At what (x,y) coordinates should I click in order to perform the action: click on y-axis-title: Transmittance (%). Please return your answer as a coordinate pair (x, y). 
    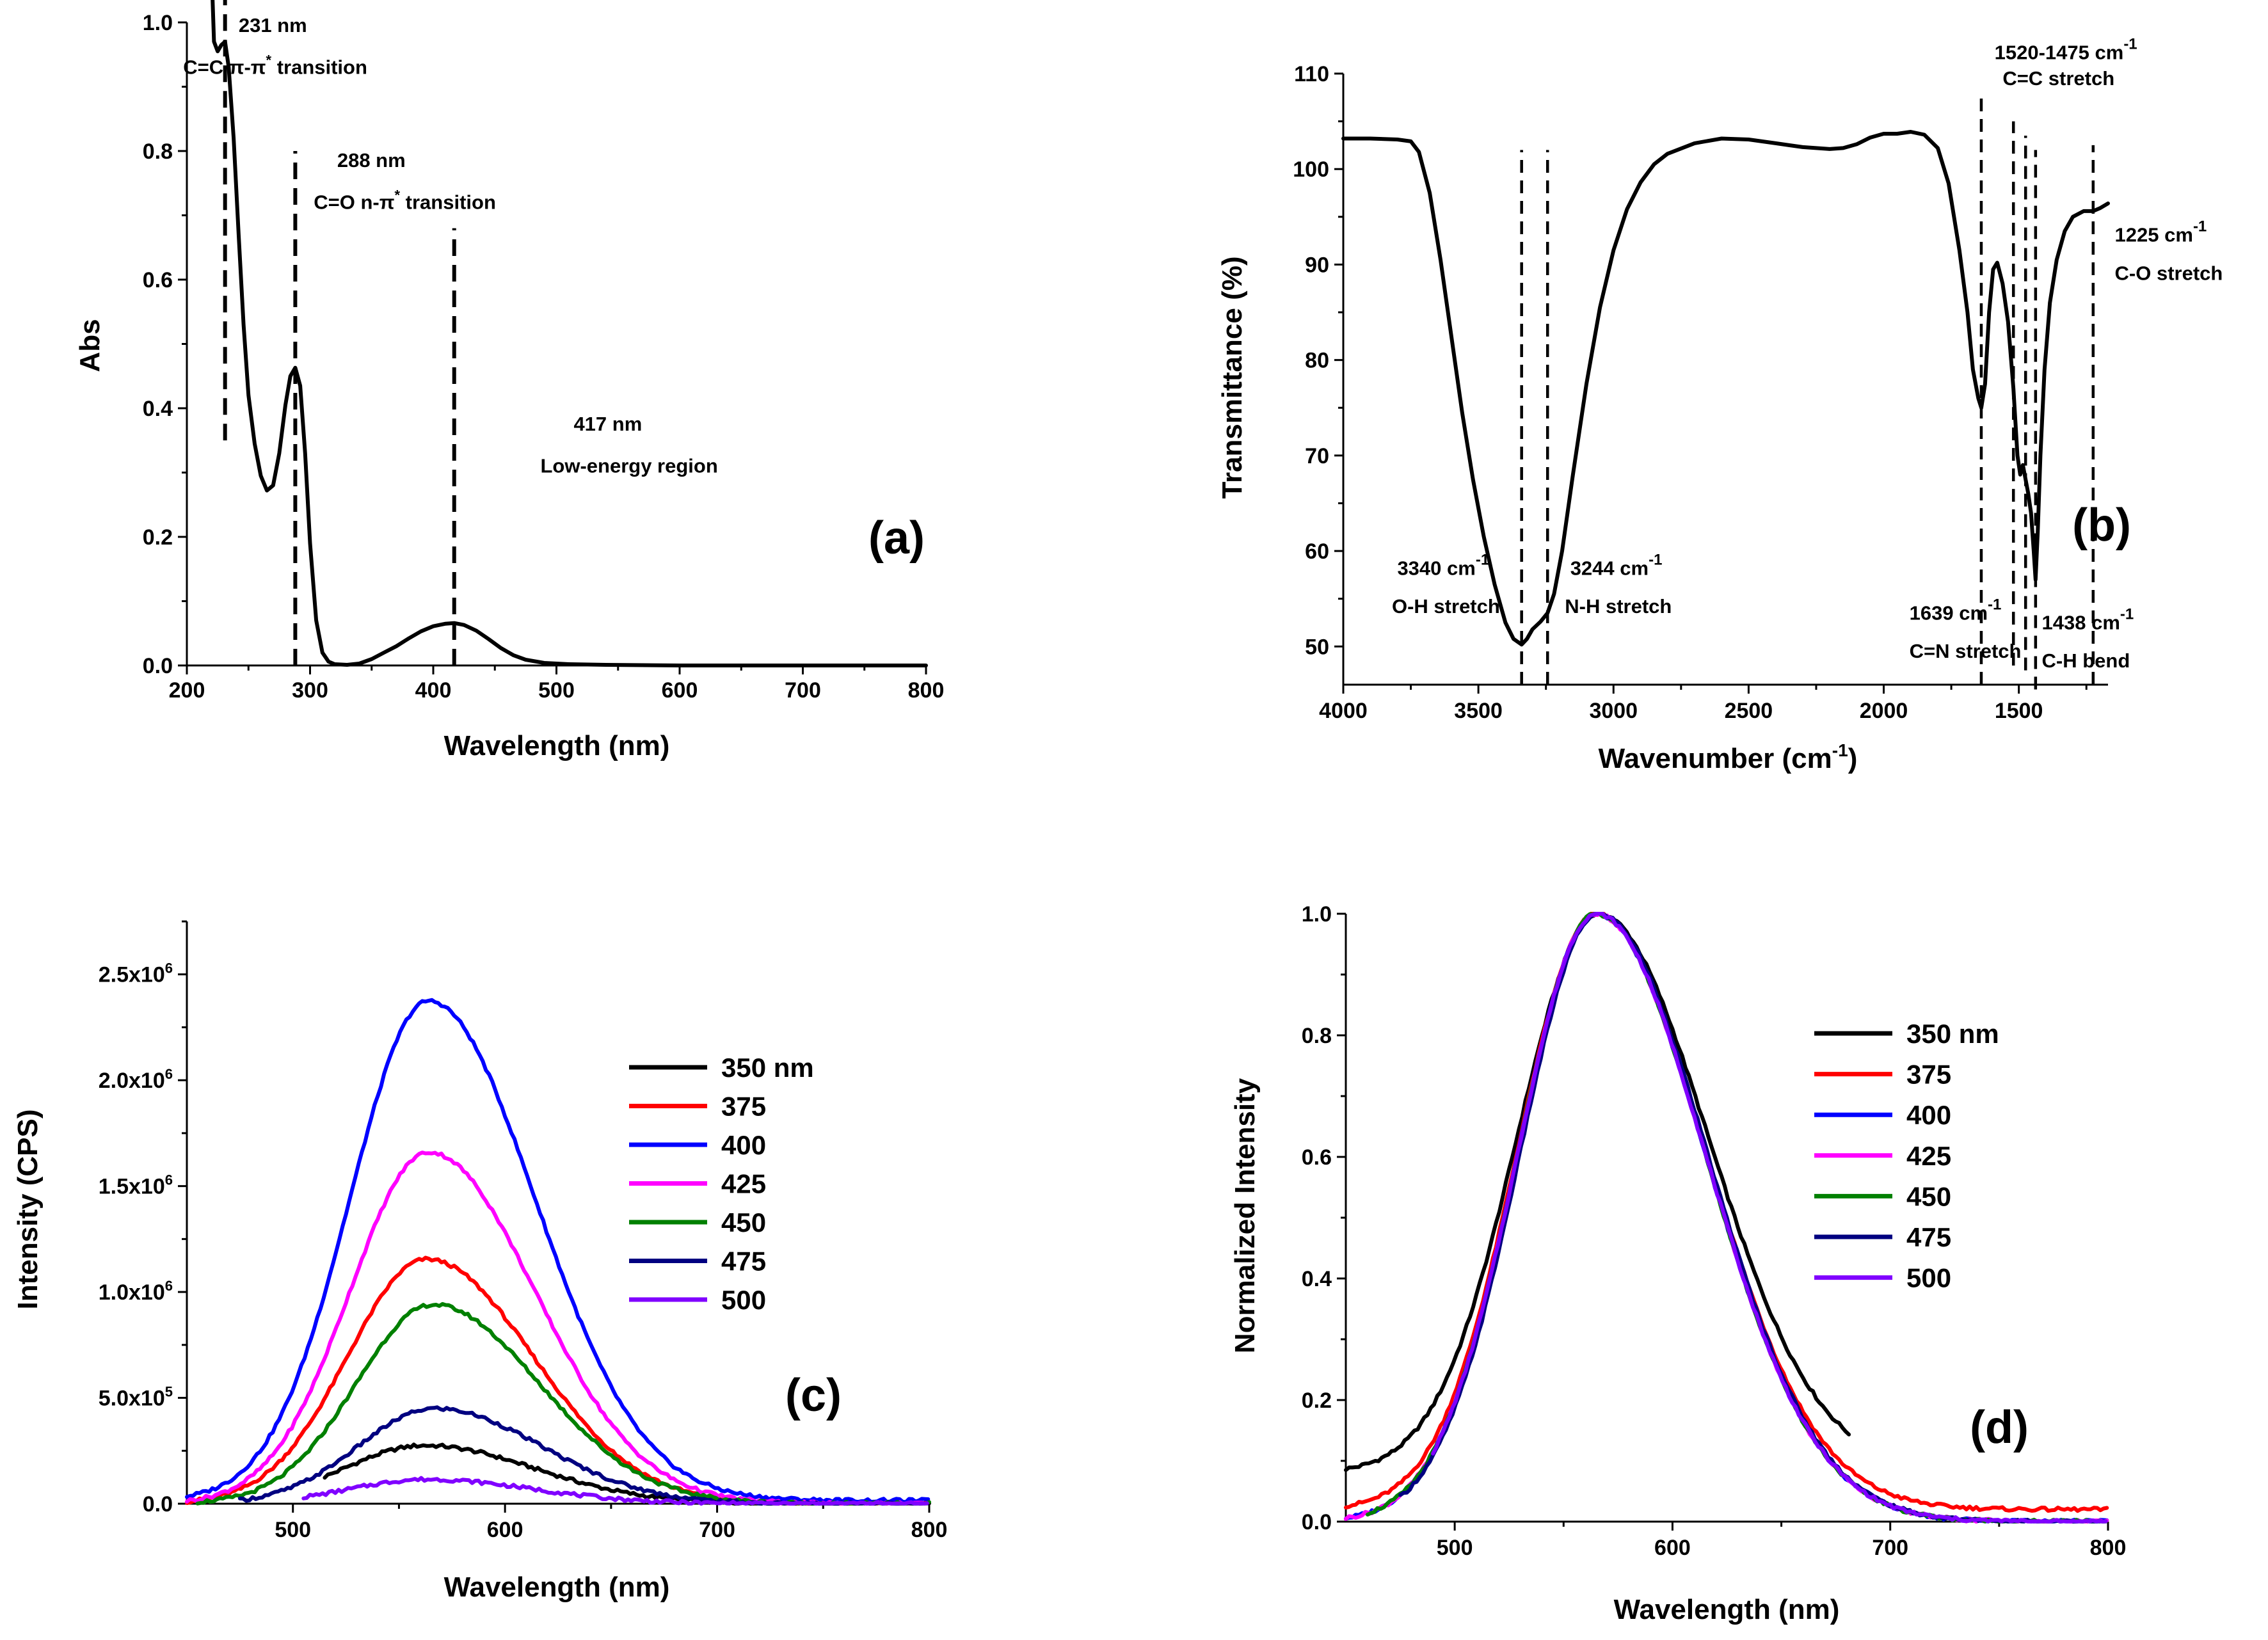
    Looking at the image, I should click on (1232, 378).